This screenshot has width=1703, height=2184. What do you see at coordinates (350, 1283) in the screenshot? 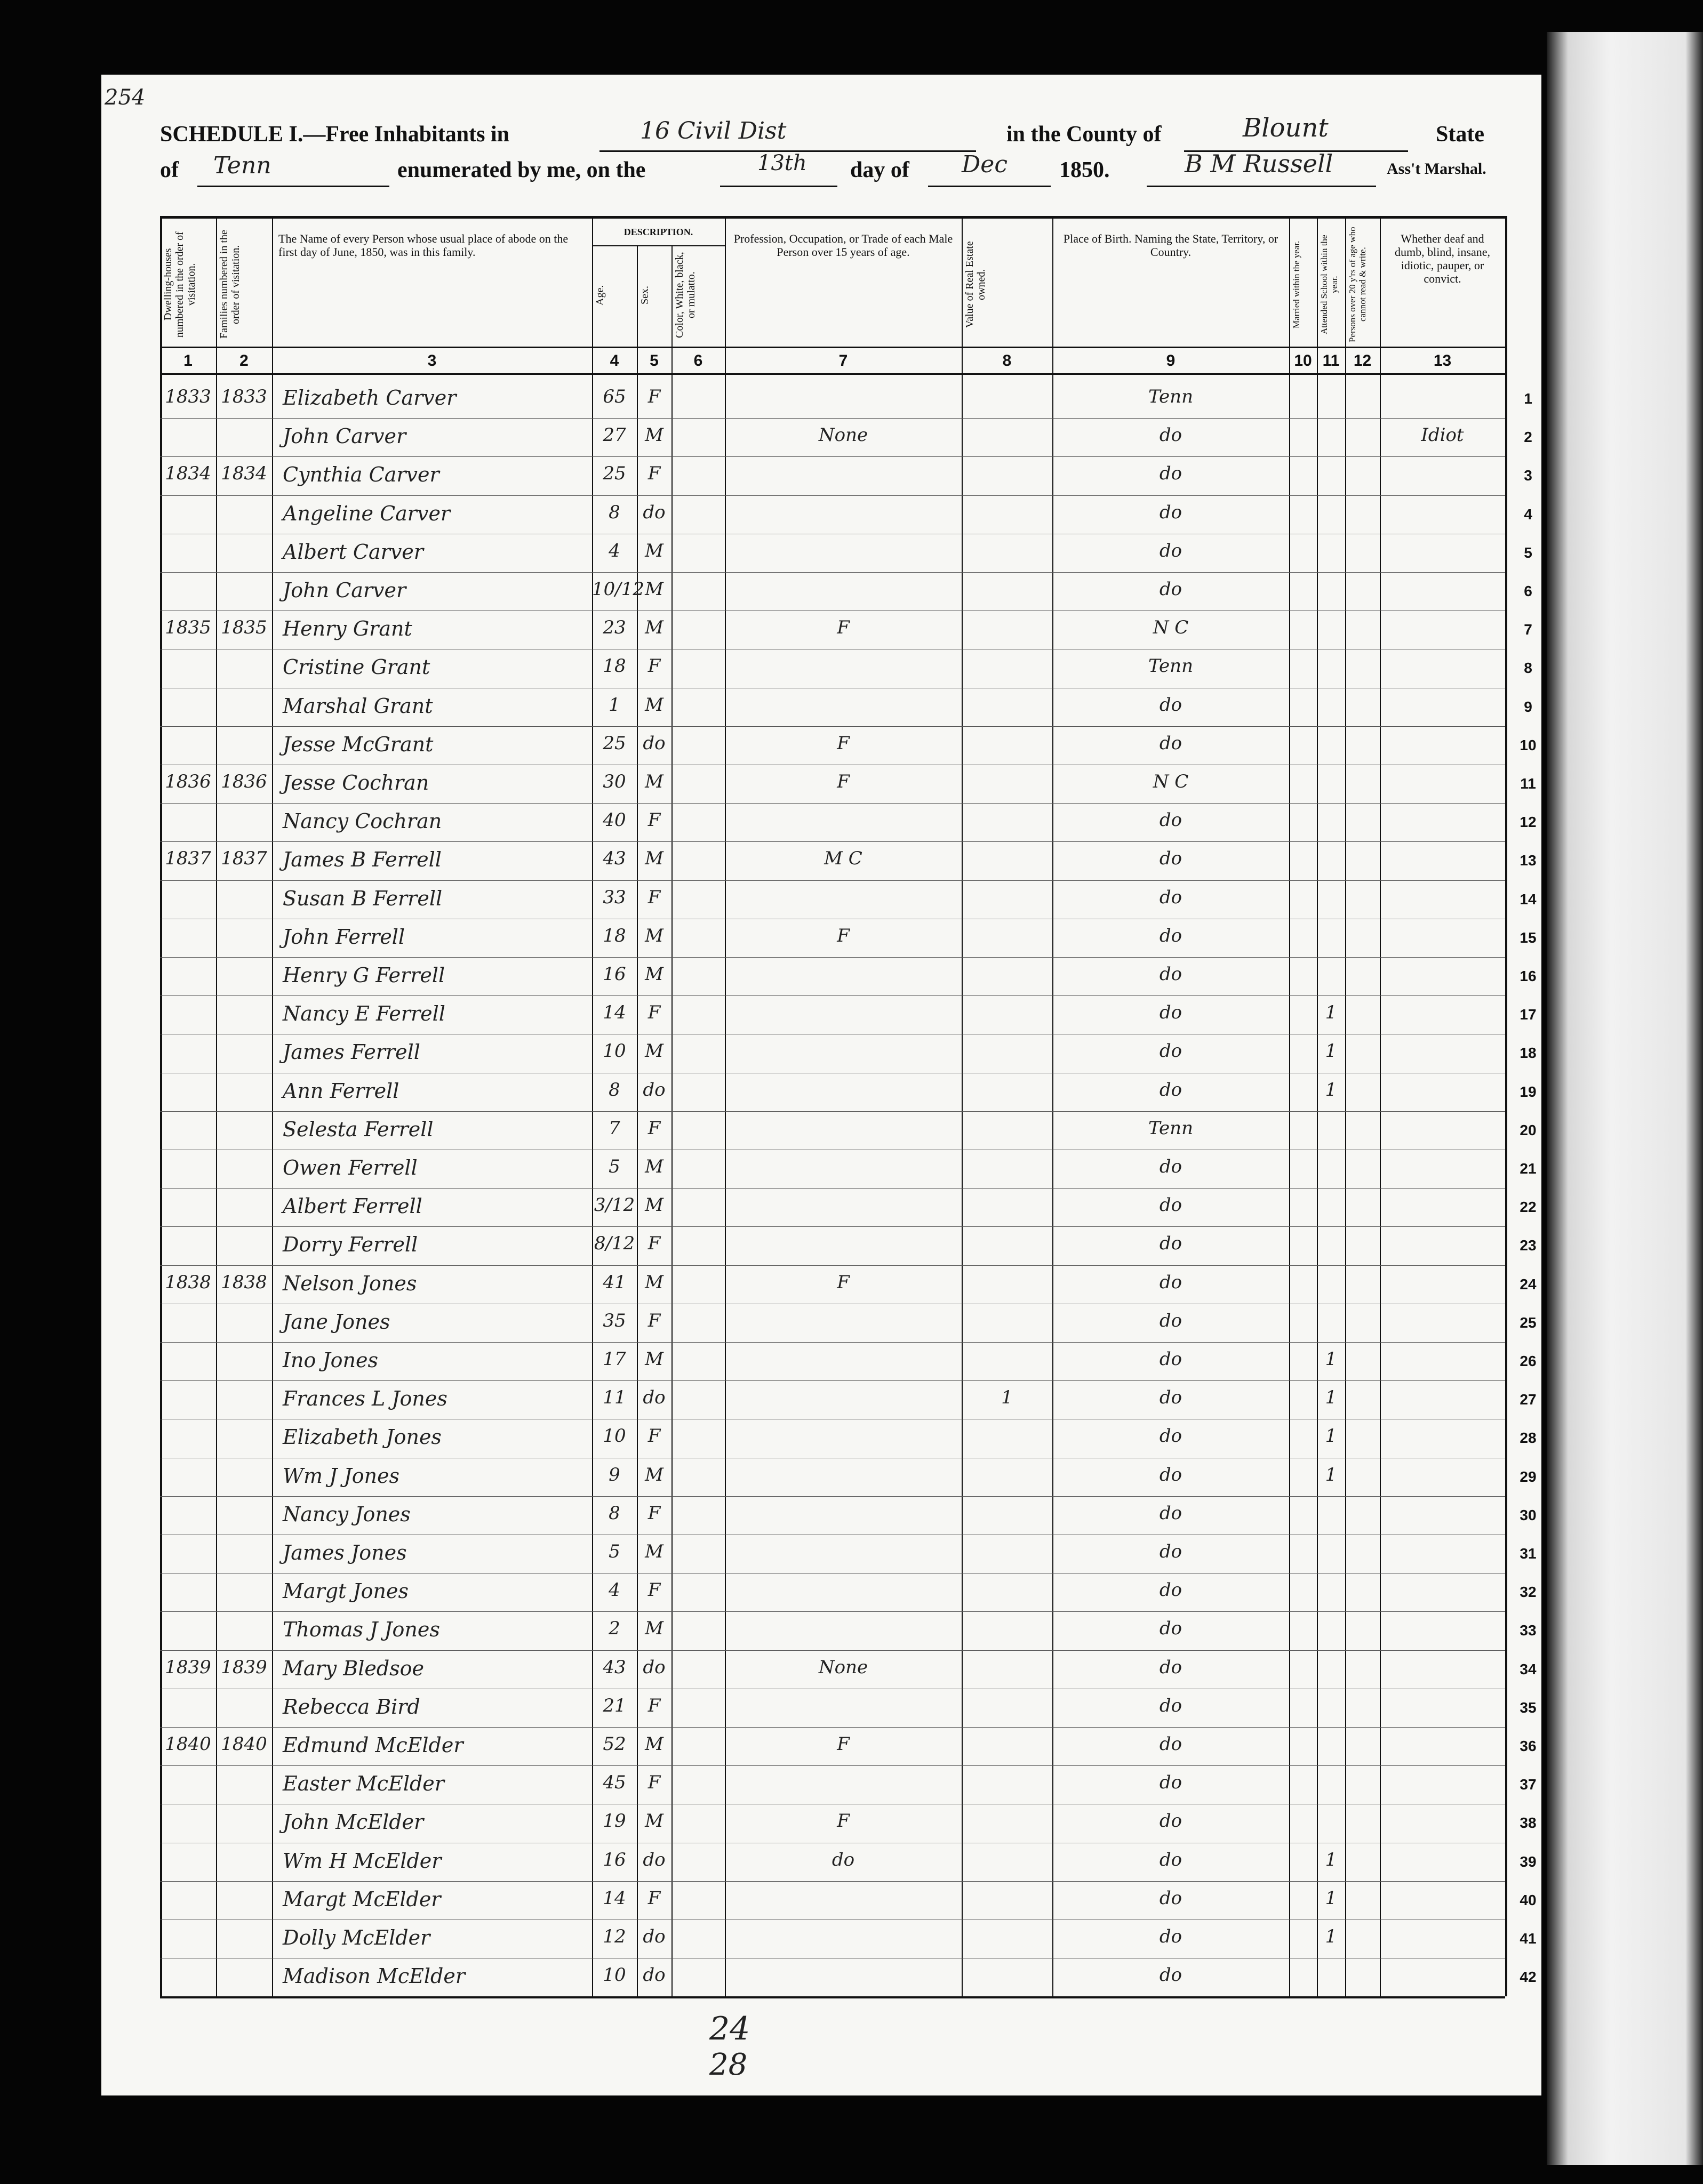
I see `person-name: Nelson Jones` at bounding box center [350, 1283].